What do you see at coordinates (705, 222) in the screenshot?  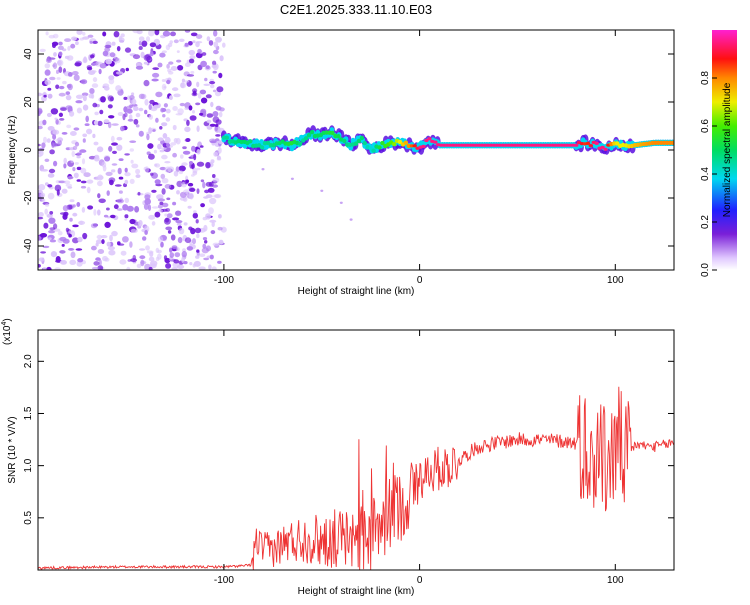 I see `colorbar-tick-label: 0.2` at bounding box center [705, 222].